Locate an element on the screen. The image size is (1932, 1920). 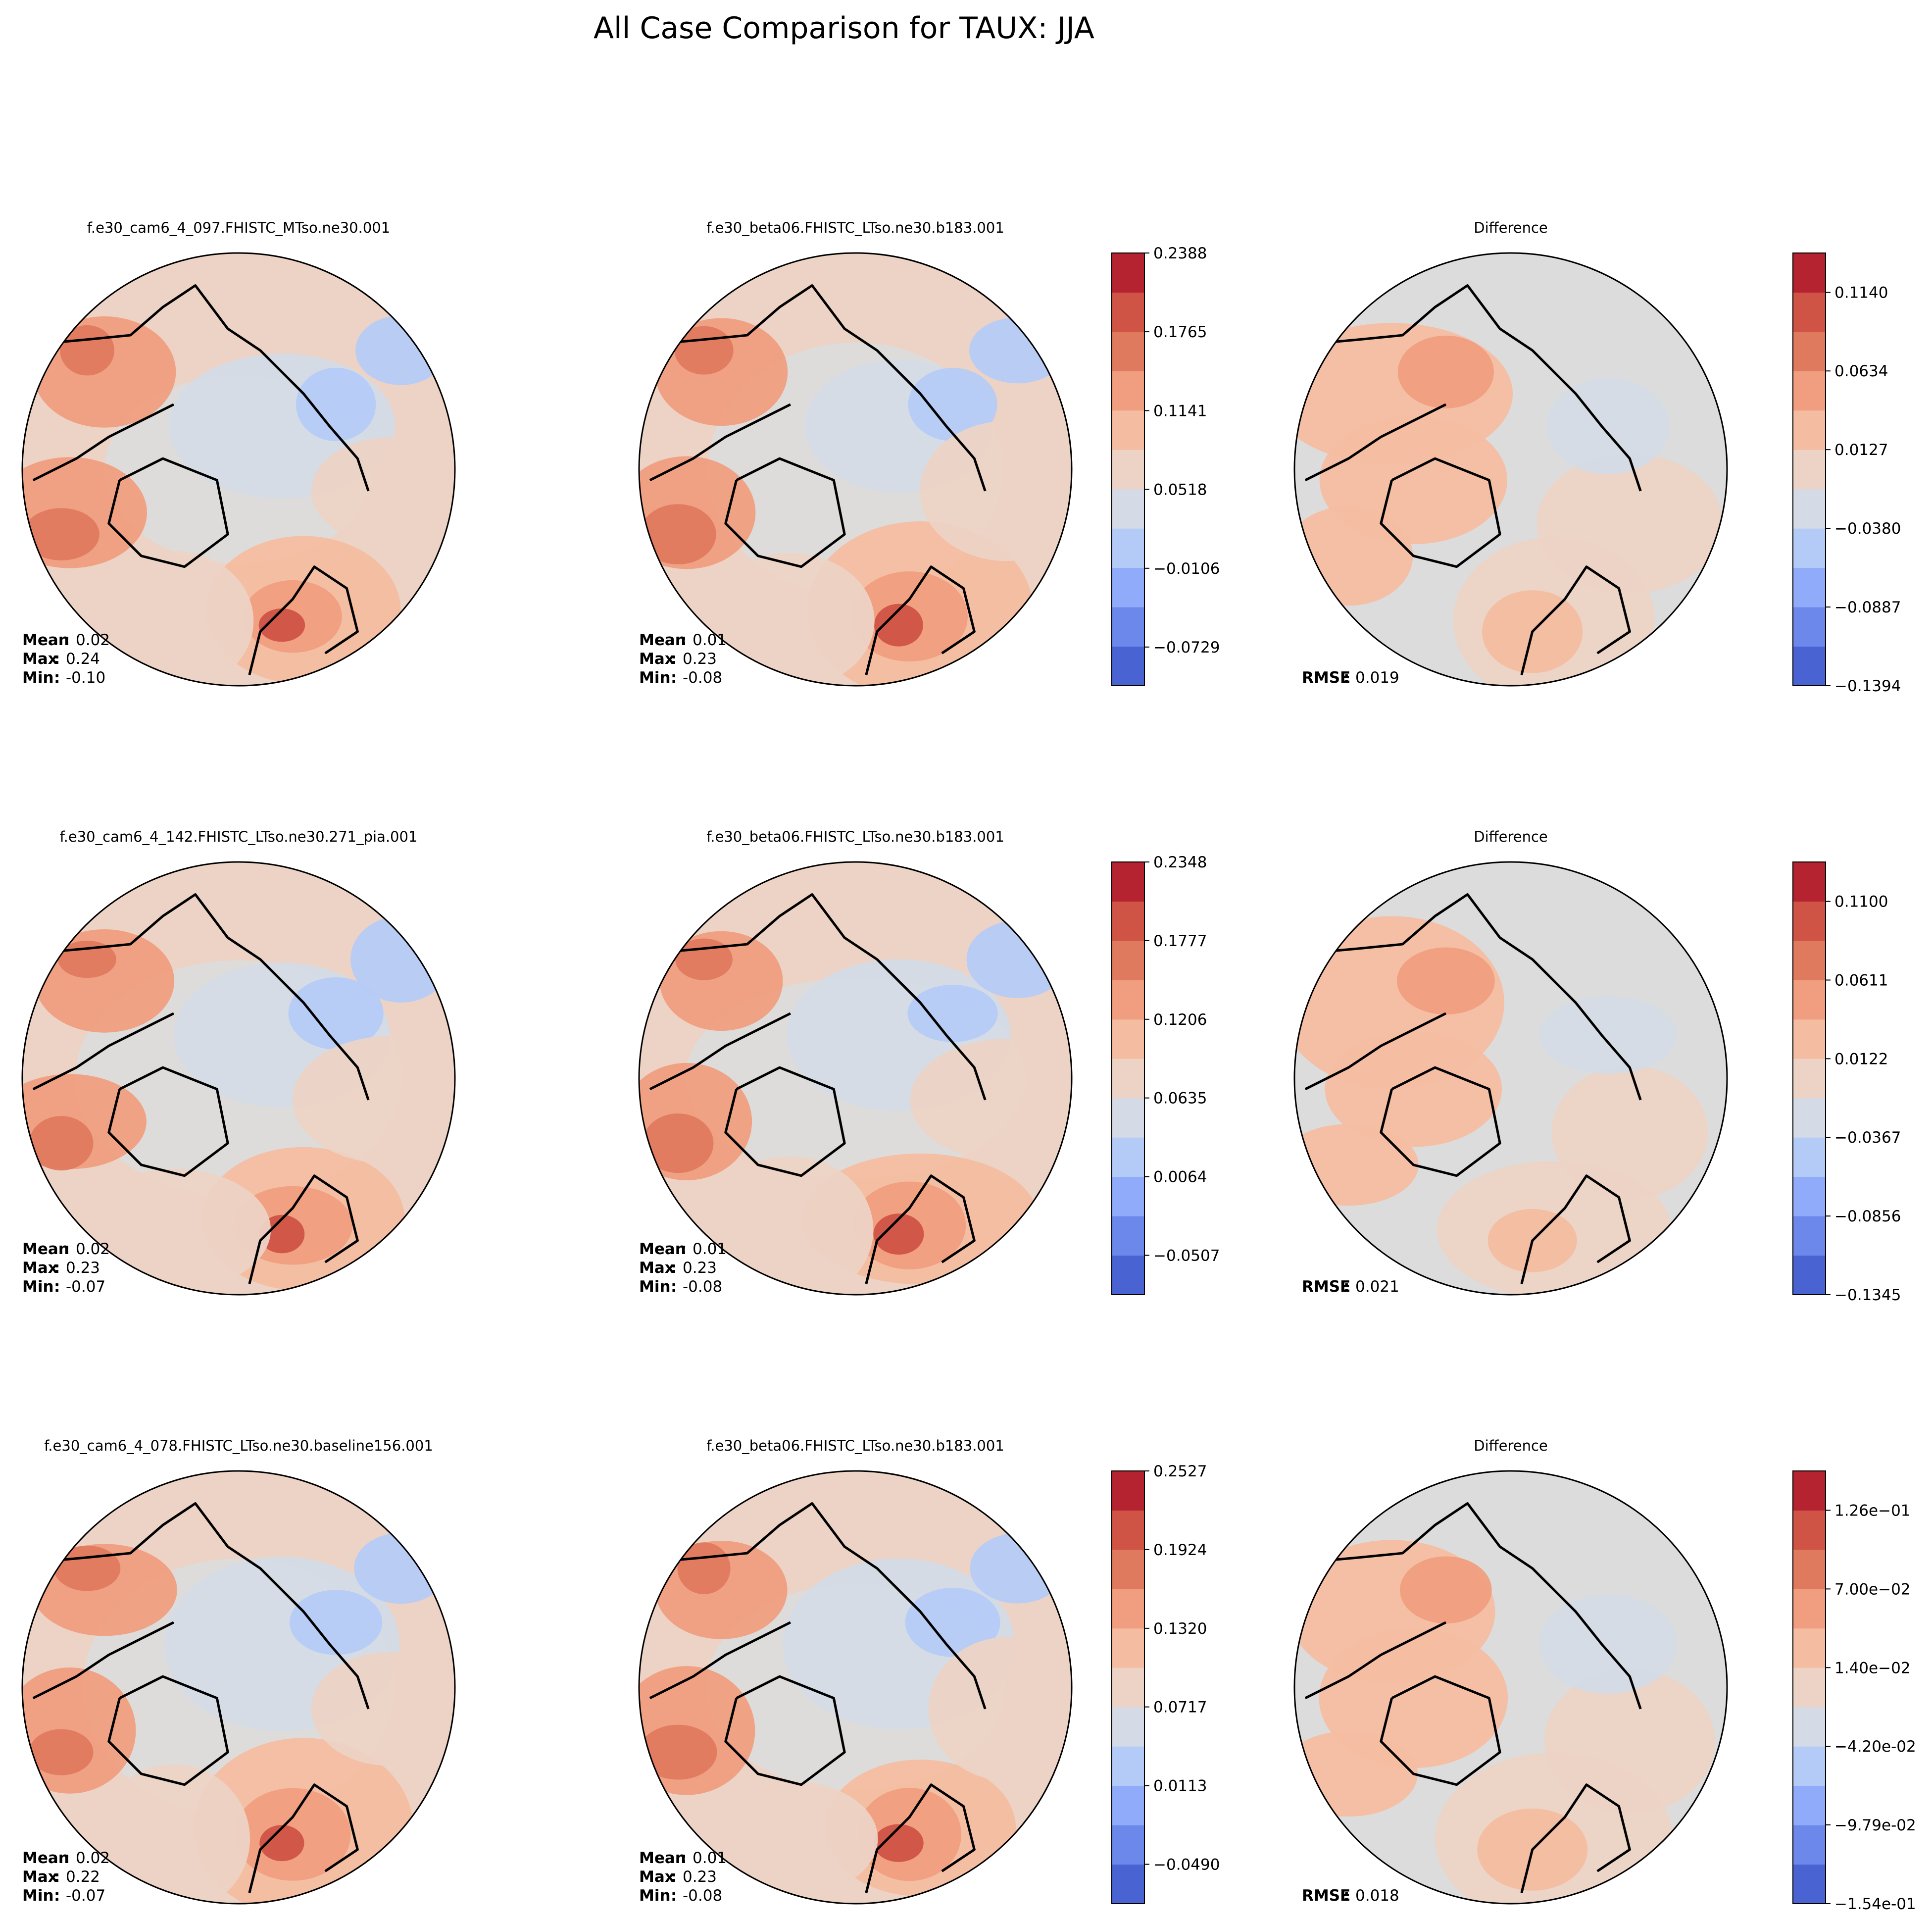
colorbar-tick-label: 0.2527 is located at coordinates (1180, 1472).